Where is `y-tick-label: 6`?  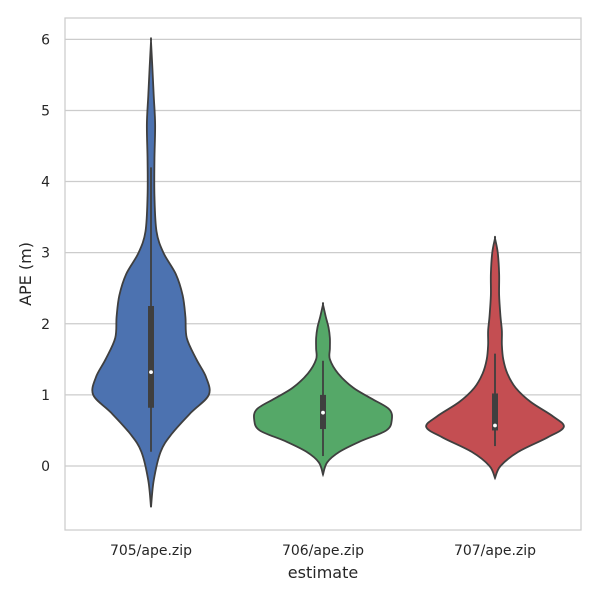 y-tick-label: 6 is located at coordinates (45, 40).